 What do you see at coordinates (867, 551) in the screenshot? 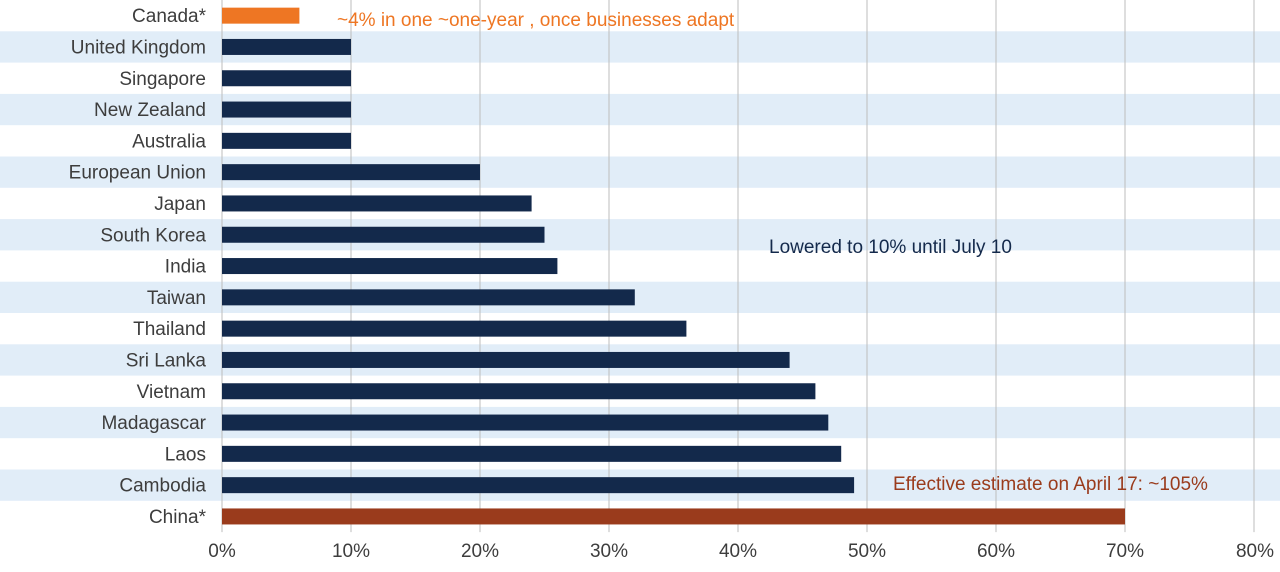
I see `x-tick-label: 50%` at bounding box center [867, 551].